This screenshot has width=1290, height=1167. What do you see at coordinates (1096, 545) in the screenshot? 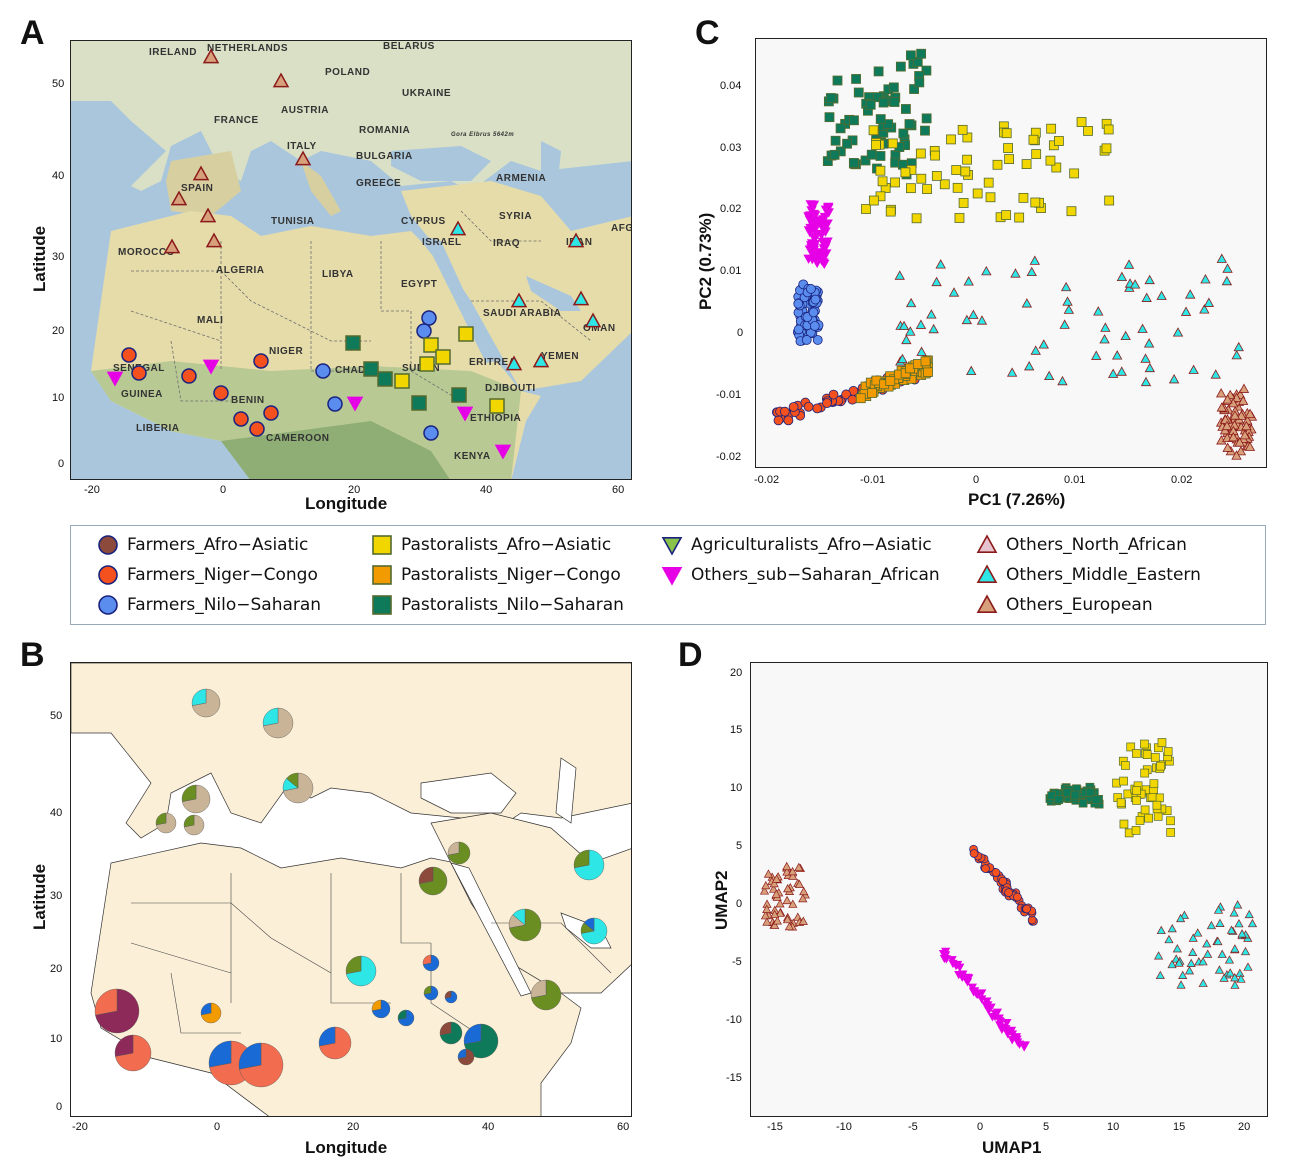
I see `legend-label: Others_North_African` at bounding box center [1096, 545].